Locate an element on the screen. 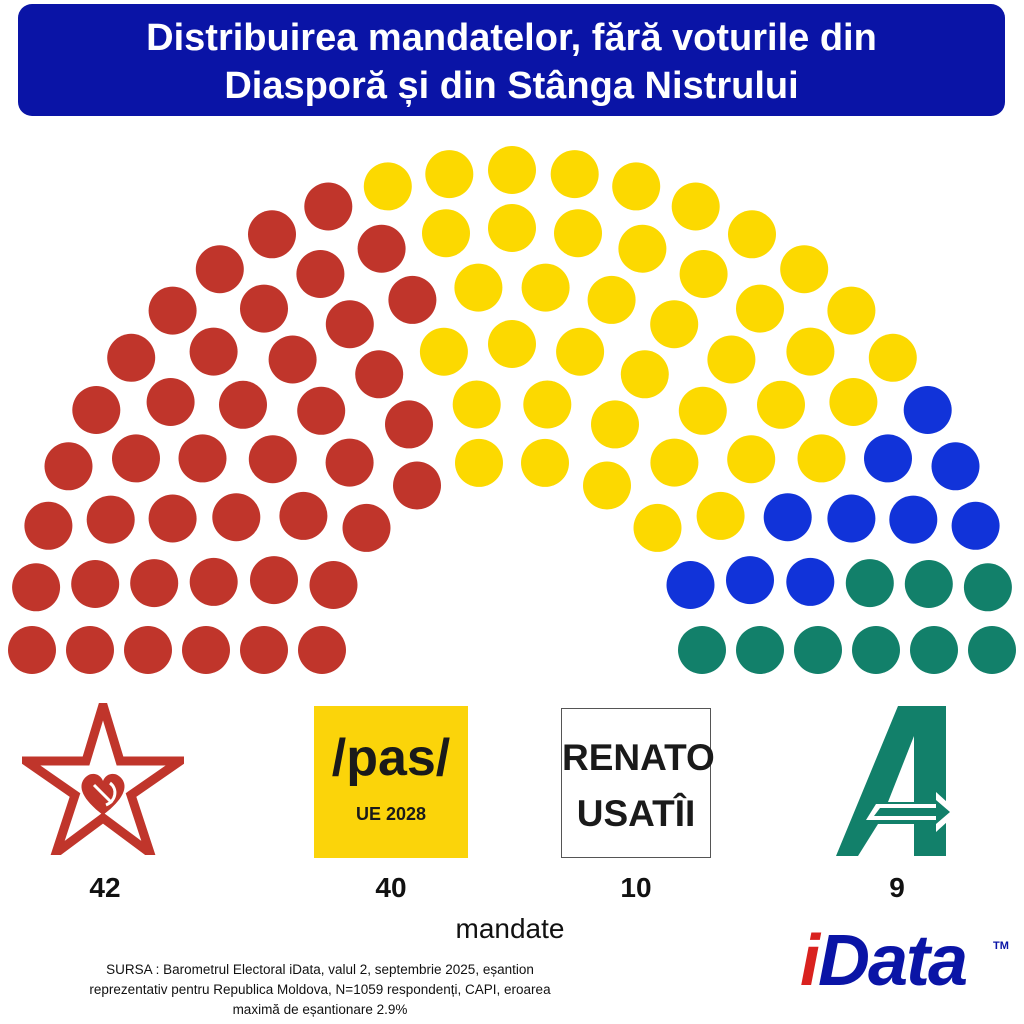 The image size is (1024, 1024). seat-count-psrm: 42 is located at coordinates (105, 887).